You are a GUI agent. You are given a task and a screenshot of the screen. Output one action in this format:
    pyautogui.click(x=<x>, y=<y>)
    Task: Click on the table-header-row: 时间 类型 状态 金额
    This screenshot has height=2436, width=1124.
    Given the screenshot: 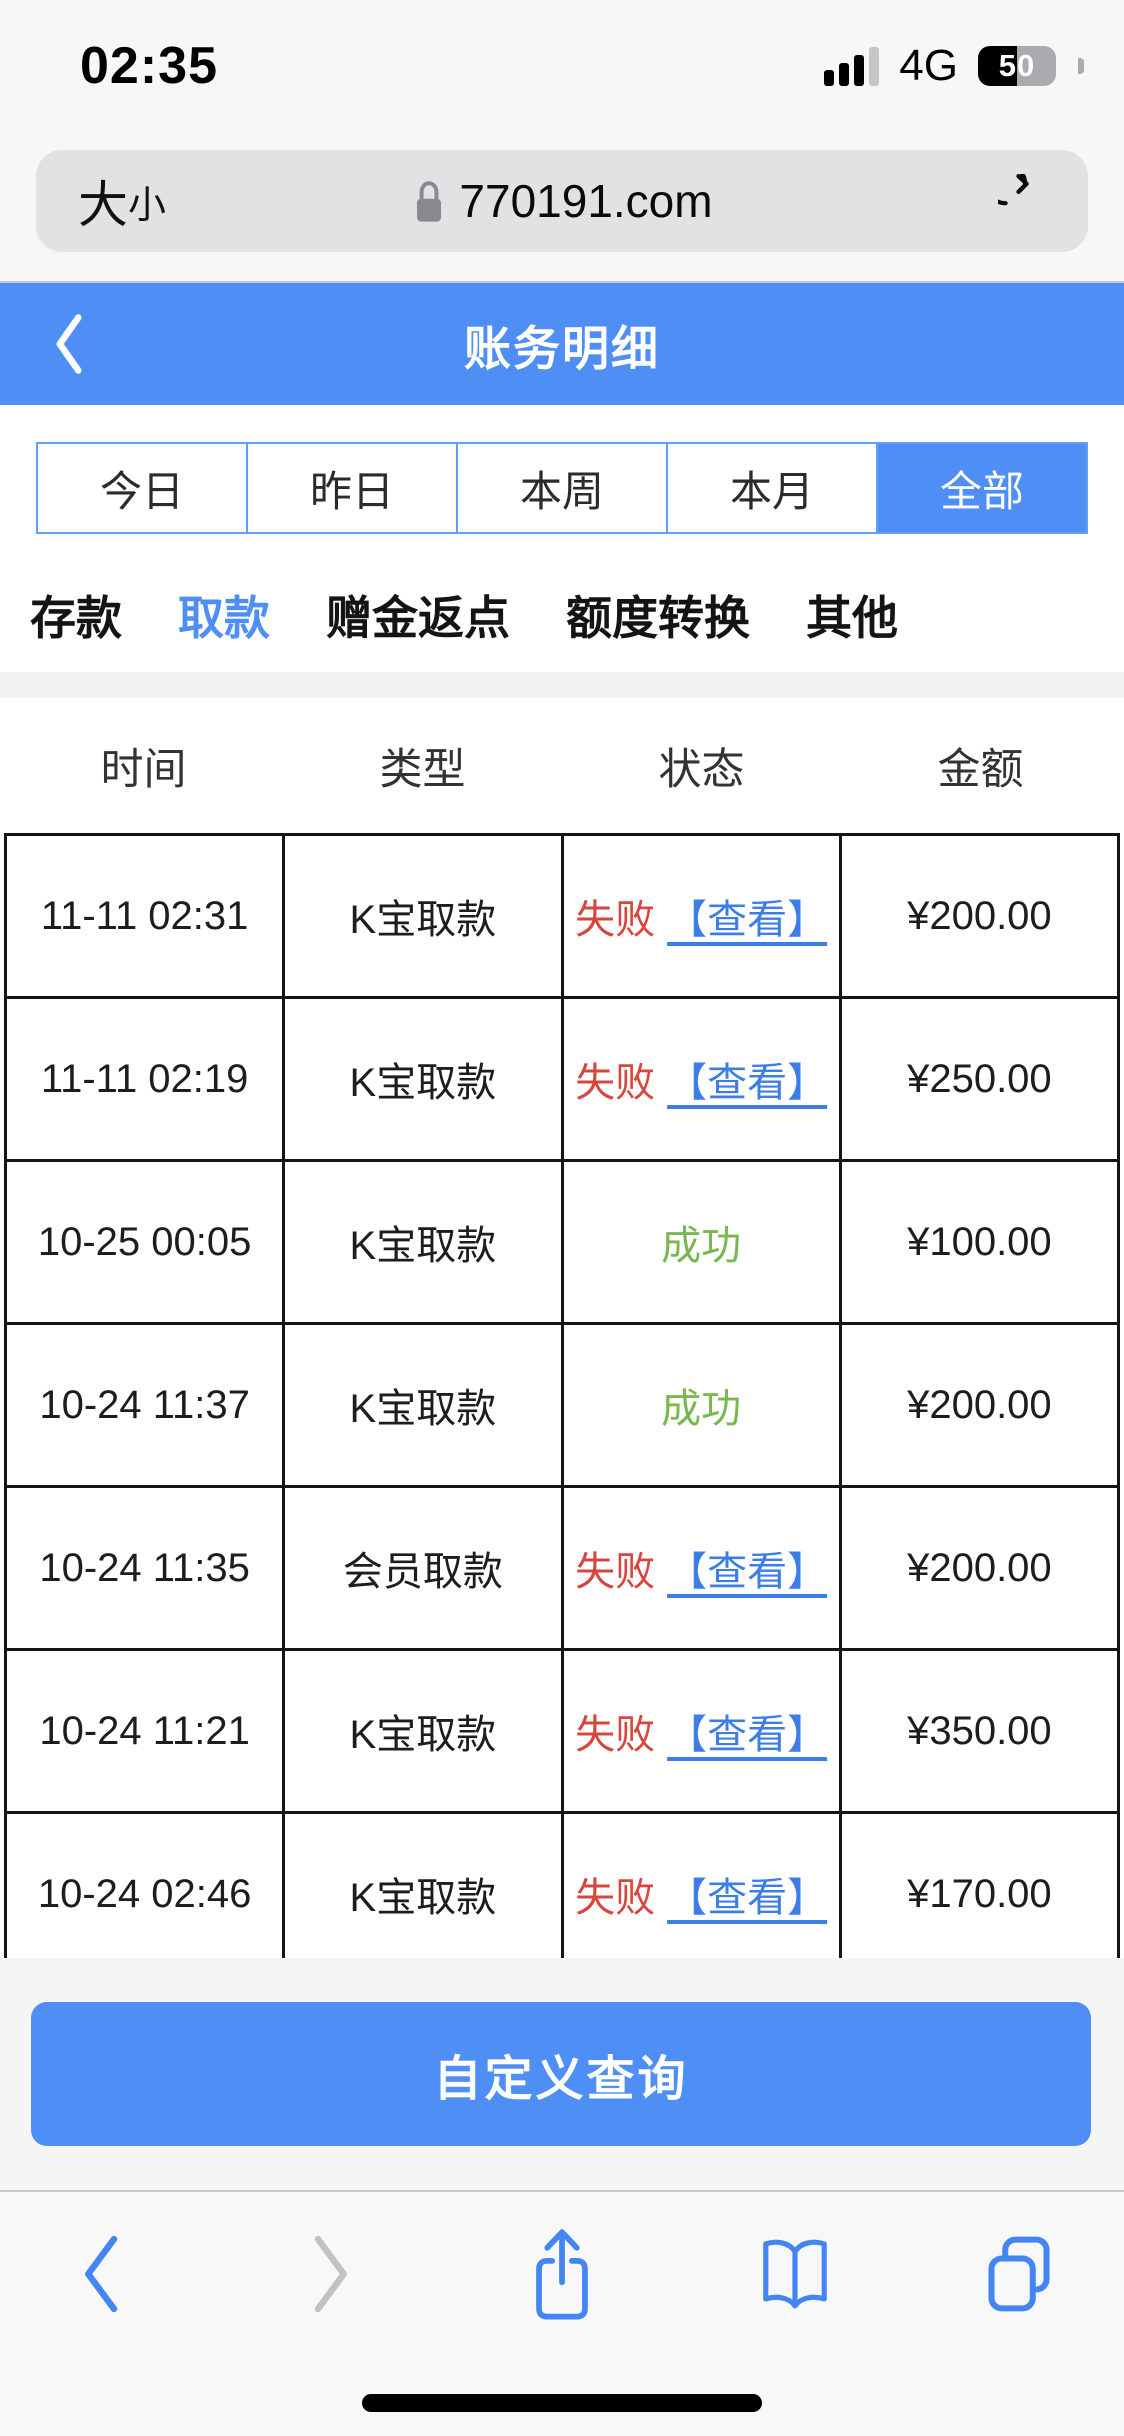 What is the action you would take?
    pyautogui.click(x=562, y=765)
    